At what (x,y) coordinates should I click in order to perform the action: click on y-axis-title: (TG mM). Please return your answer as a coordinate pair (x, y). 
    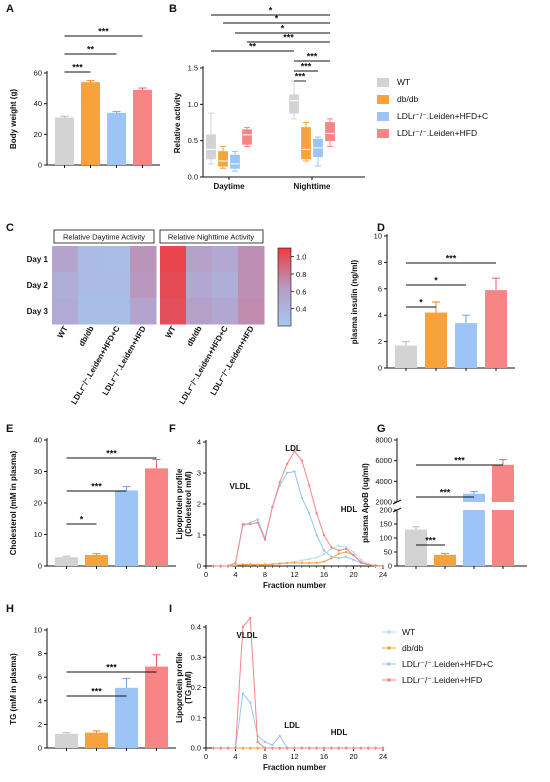
    Looking at the image, I should click on (188, 687).